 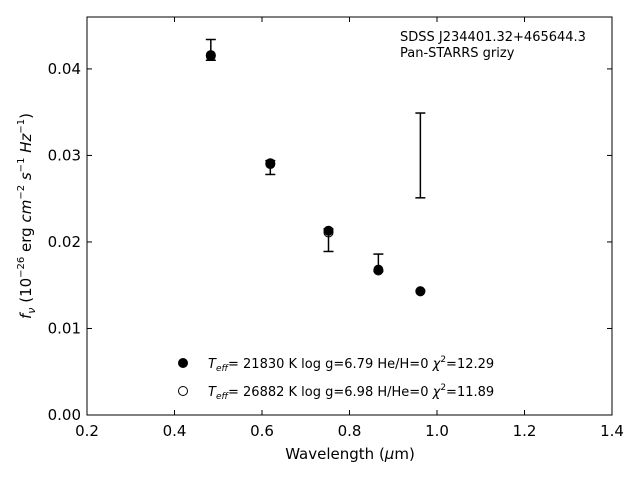 What do you see at coordinates (262, 431) in the screenshot?
I see `x-tick-label: 0.6` at bounding box center [262, 431].